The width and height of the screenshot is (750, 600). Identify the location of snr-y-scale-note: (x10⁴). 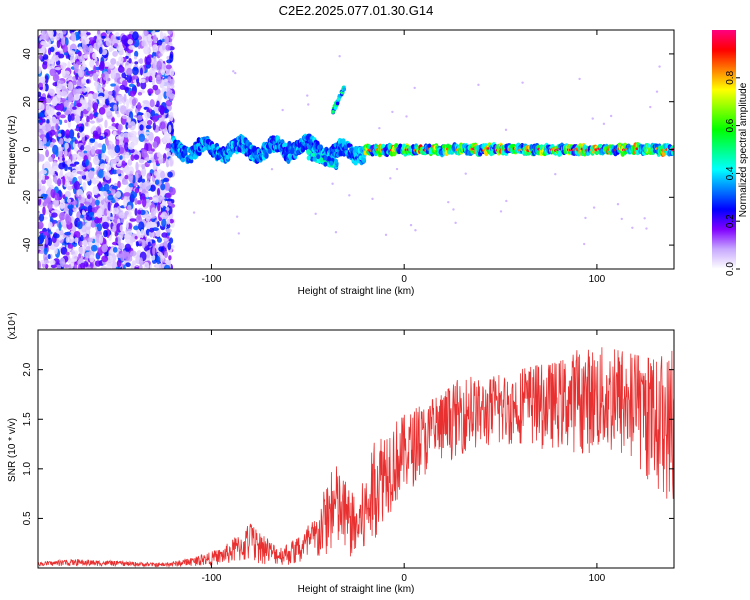
(12, 325).